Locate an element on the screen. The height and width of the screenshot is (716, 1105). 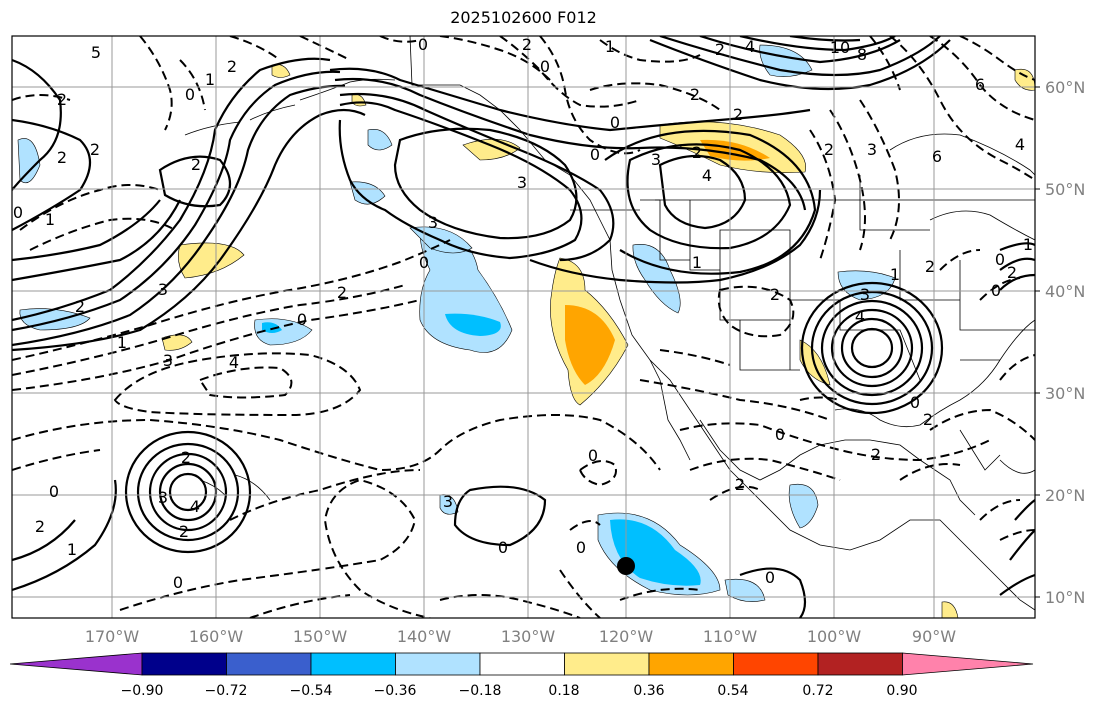
colorbar-tick-label: −0.54 is located at coordinates (311, 691).